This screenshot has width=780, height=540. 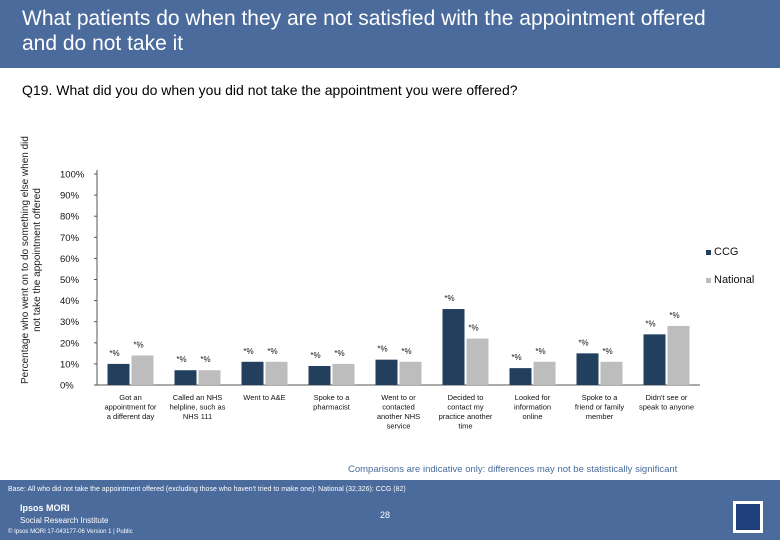 What do you see at coordinates (45, 508) in the screenshot?
I see `ipsos-logo-text: Ipsos MORI` at bounding box center [45, 508].